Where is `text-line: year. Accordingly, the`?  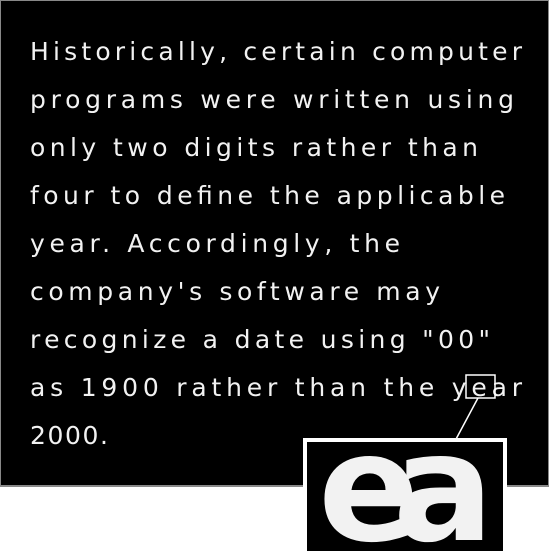
text-line: year. Accordingly, the is located at coordinates (215, 243).